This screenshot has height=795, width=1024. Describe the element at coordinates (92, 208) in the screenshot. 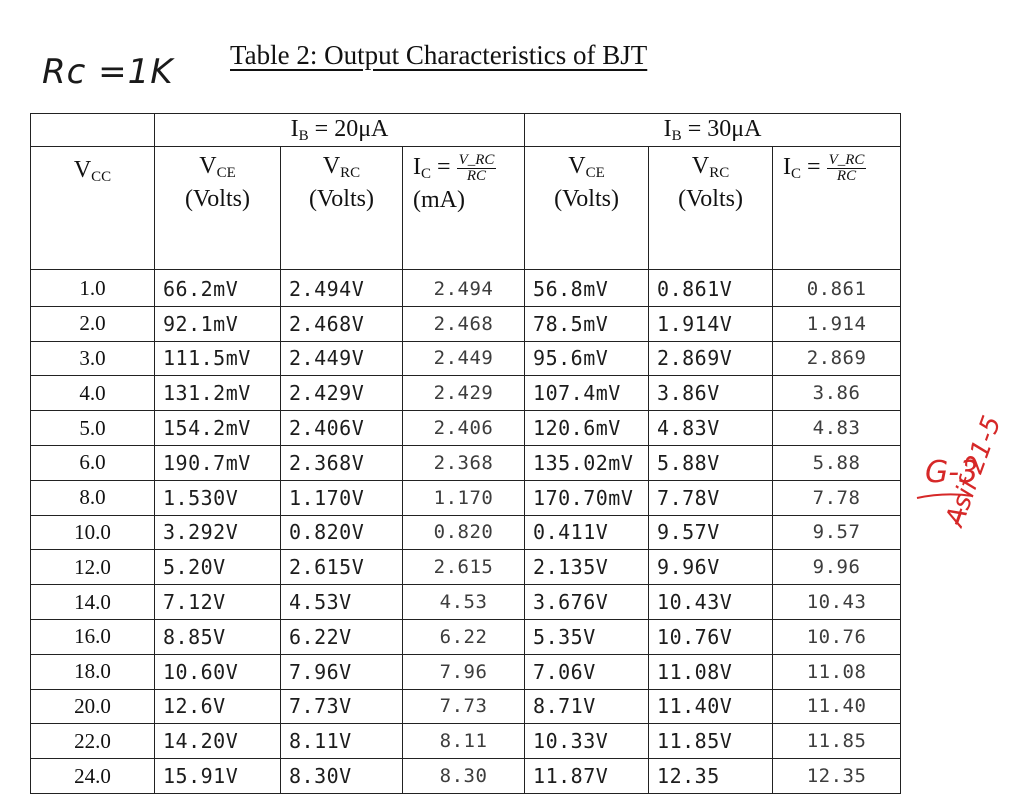

I see `col-header-vcc: VCC` at that location.